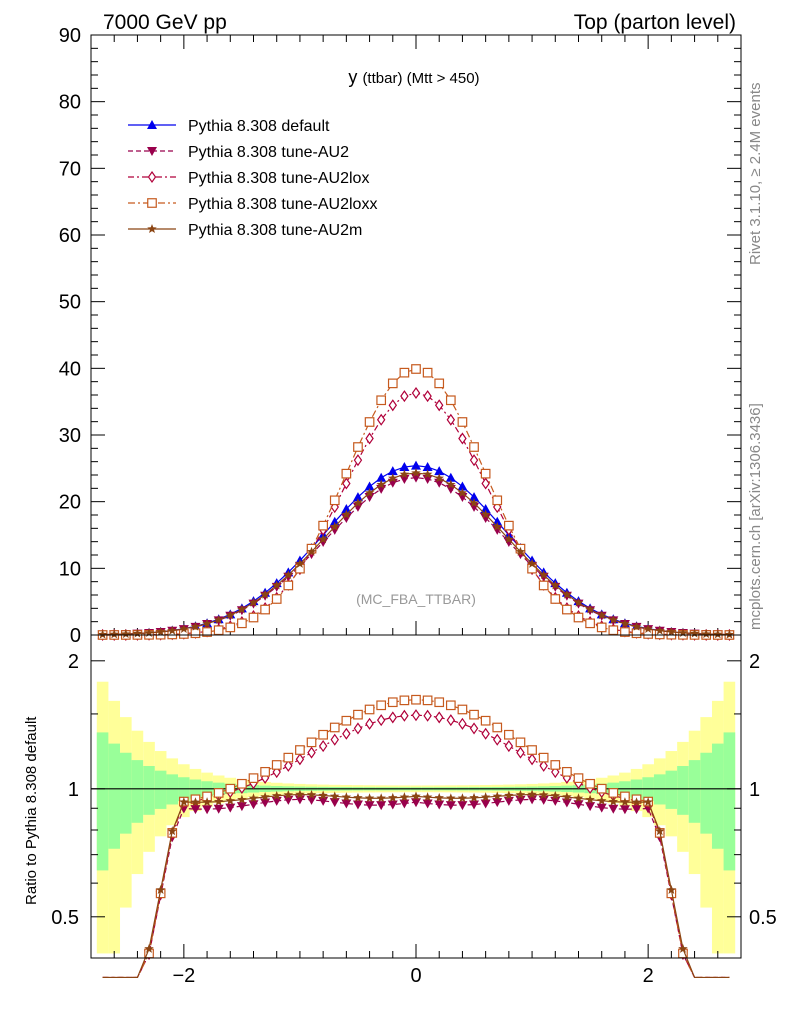 The image size is (786, 1024). I want to click on main-ytick-label: 80, so click(70, 103).